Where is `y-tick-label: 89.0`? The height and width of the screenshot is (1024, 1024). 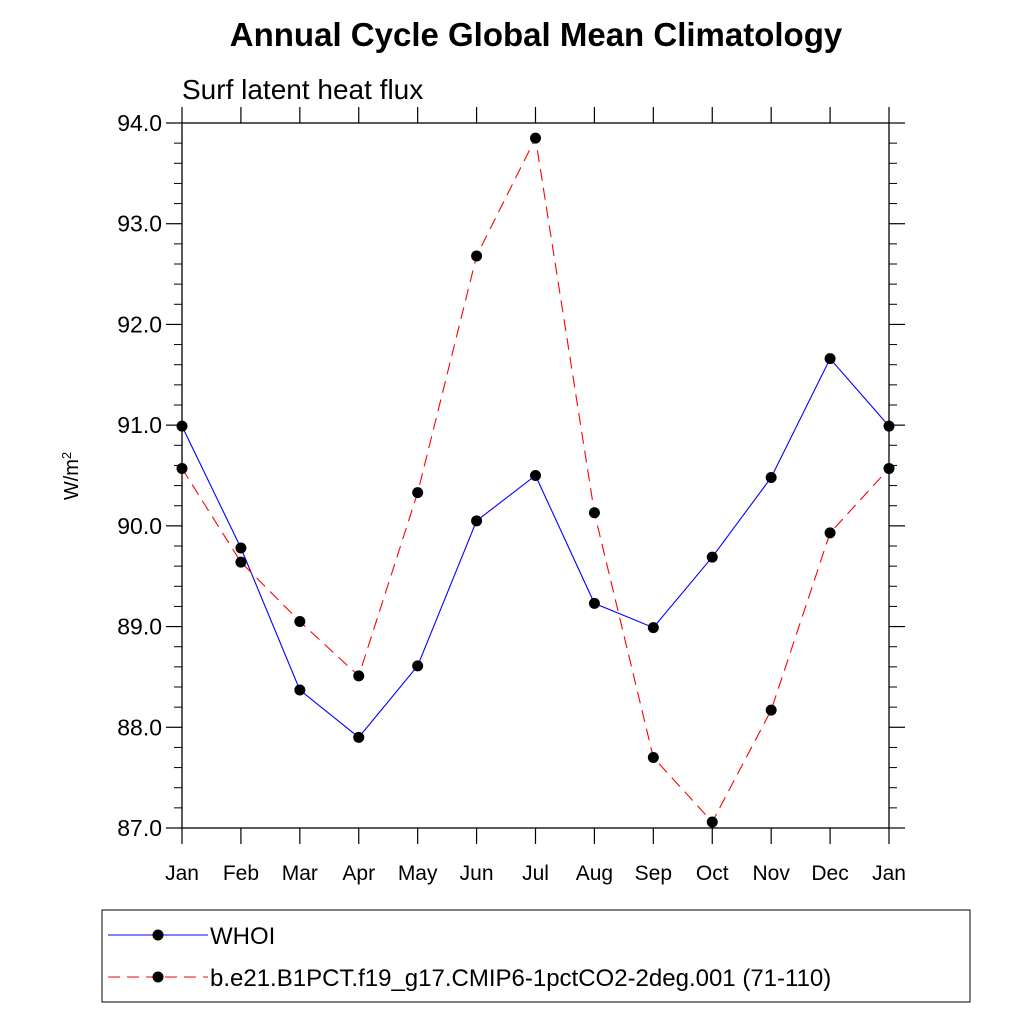 y-tick-label: 89.0 is located at coordinates (139, 627).